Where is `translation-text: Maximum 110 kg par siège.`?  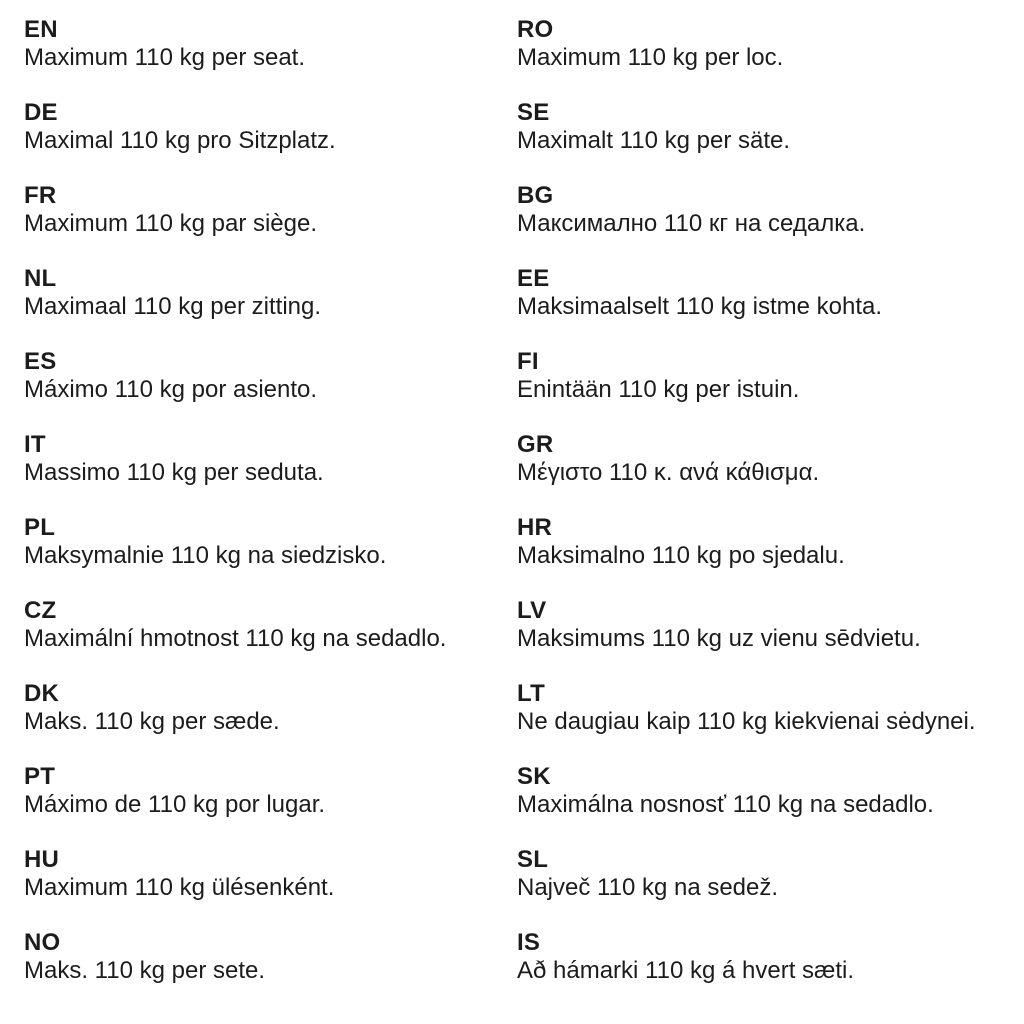 translation-text: Maximum 110 kg par siège. is located at coordinates (171, 223).